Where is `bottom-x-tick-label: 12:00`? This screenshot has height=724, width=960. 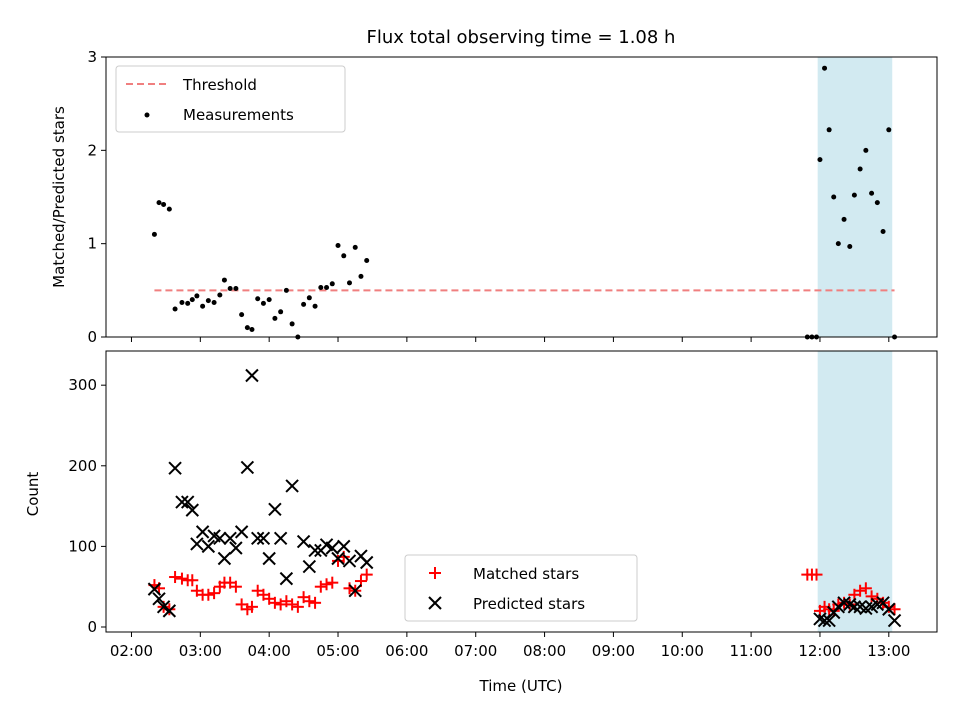 bottom-x-tick-label: 12:00 is located at coordinates (819, 651).